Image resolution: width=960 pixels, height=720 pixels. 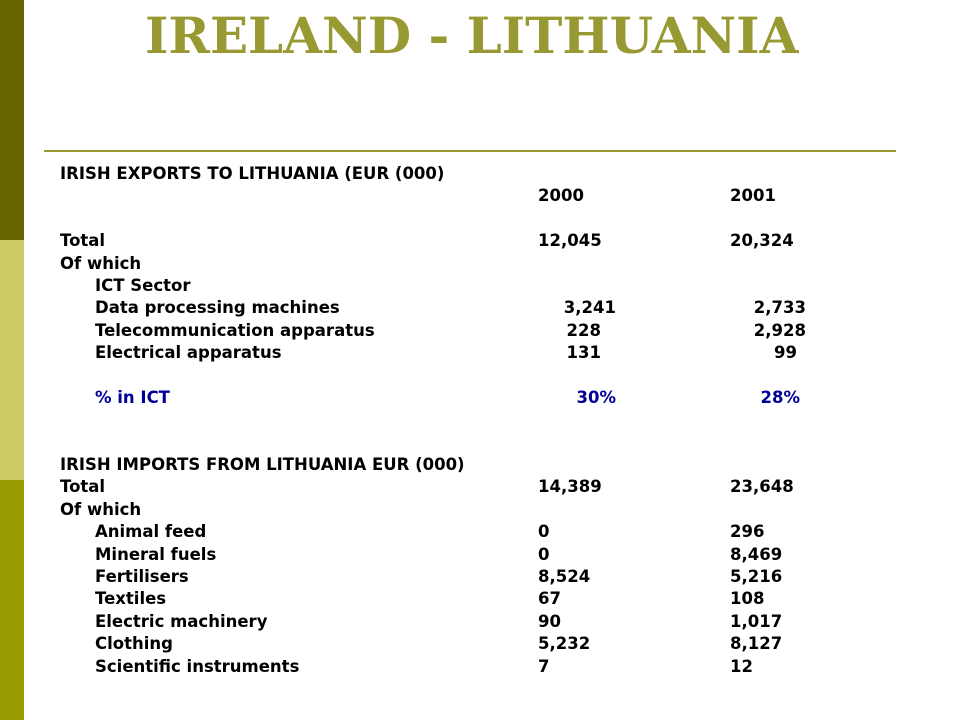 I want to click on row-label: Fertilisers, so click(x=142, y=577).